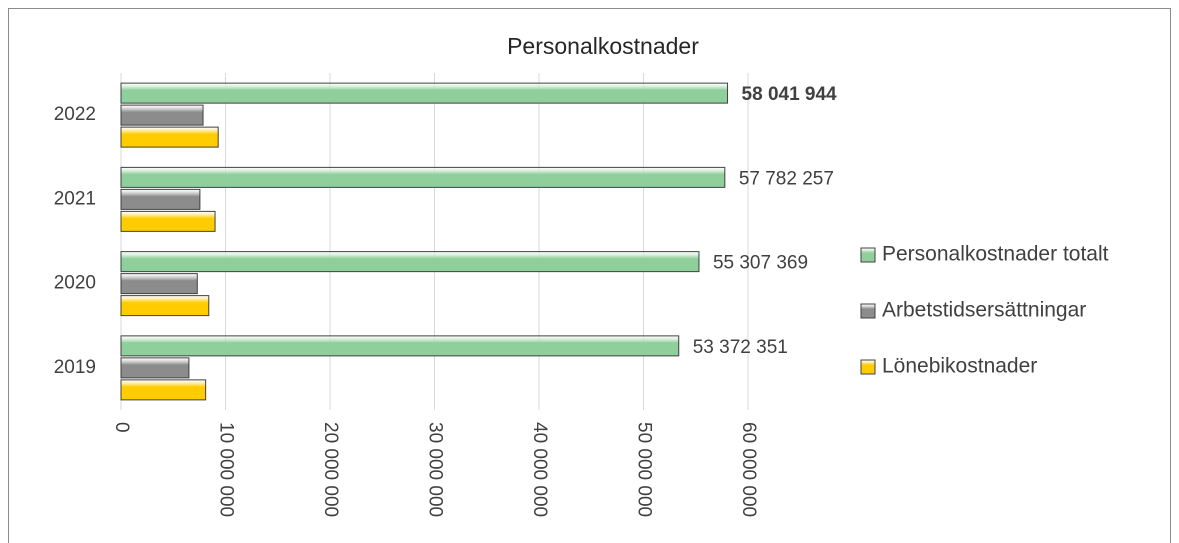 The height and width of the screenshot is (543, 1179). What do you see at coordinates (603, 46) in the screenshot?
I see `chart-title: Personalkostnader` at bounding box center [603, 46].